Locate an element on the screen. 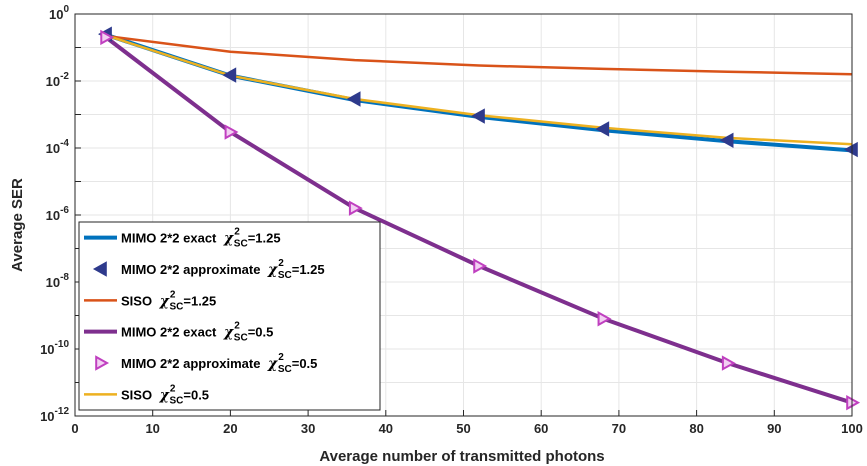 The width and height of the screenshot is (867, 466). x-tick-label: 30 is located at coordinates (308, 428).